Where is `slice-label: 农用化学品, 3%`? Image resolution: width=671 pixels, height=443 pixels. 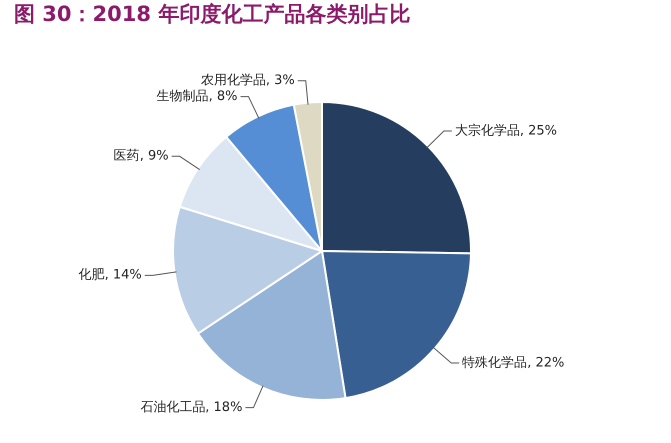 slice-label: 农用化学品, 3% is located at coordinates (247, 80).